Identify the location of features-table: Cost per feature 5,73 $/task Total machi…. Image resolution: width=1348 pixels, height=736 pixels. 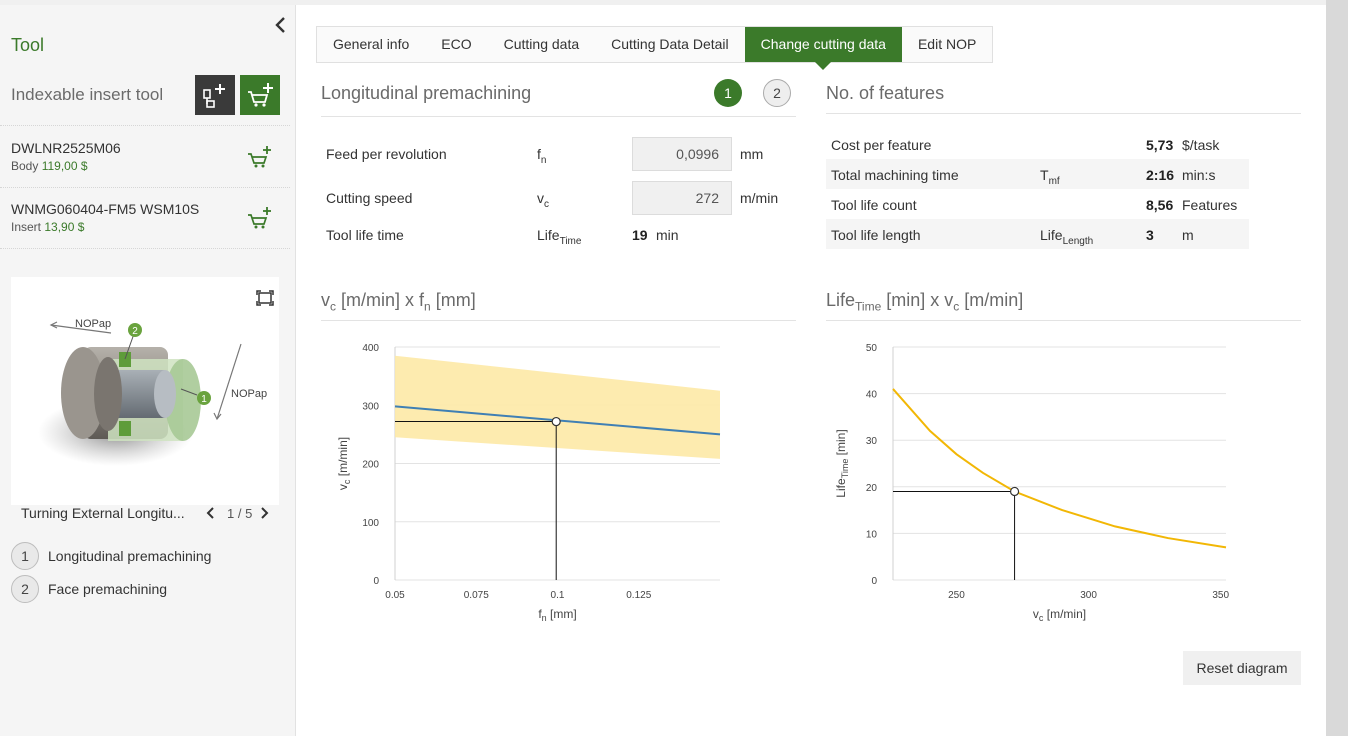
(1037, 189).